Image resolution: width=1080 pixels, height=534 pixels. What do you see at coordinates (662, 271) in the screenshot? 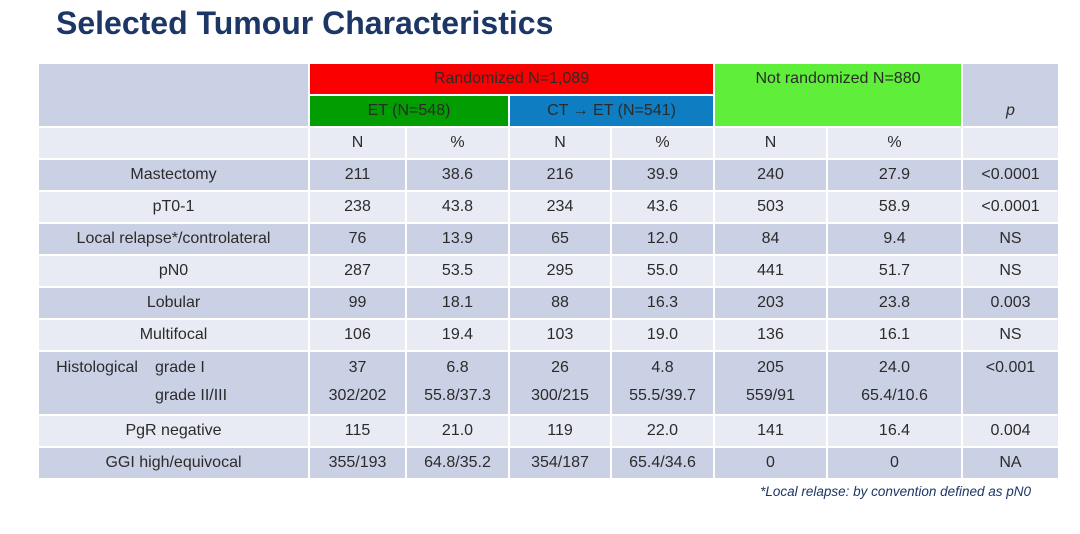
I see `value-cell: 55.0` at bounding box center [662, 271].